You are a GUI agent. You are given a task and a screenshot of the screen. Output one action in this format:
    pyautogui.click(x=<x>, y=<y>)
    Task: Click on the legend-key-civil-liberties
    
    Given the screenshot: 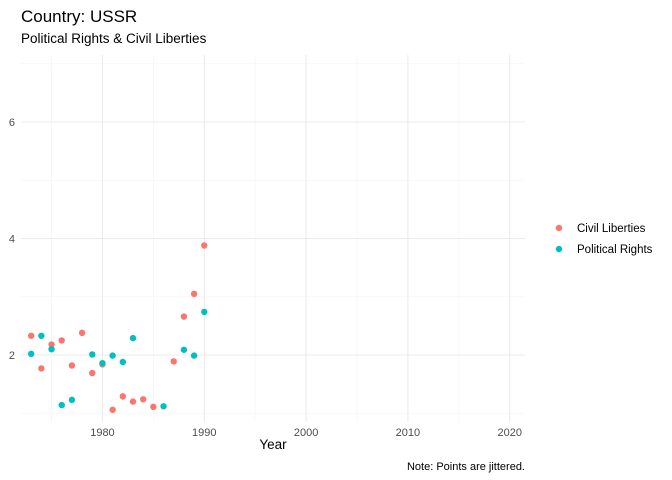 What is the action you would take?
    pyautogui.click(x=559, y=228)
    